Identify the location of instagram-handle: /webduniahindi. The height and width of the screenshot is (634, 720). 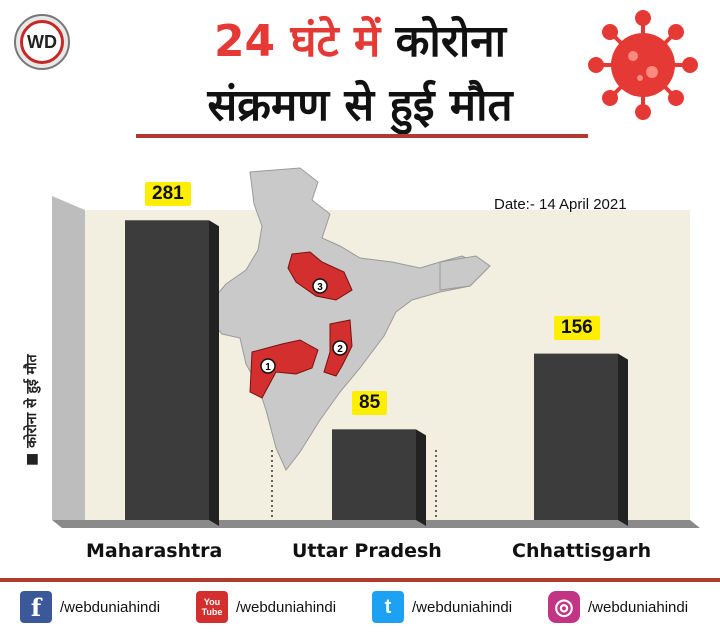
(638, 607).